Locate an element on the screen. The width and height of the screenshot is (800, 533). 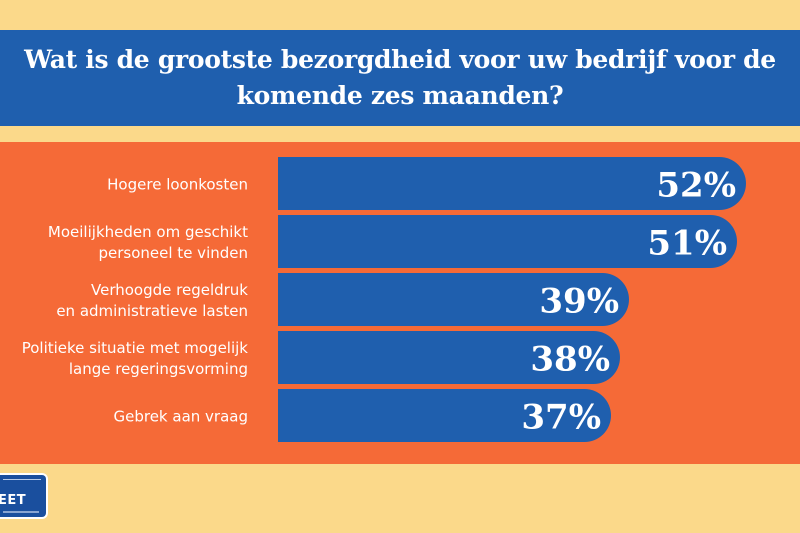
value-label-1: 52% is located at coordinates (696, 186).